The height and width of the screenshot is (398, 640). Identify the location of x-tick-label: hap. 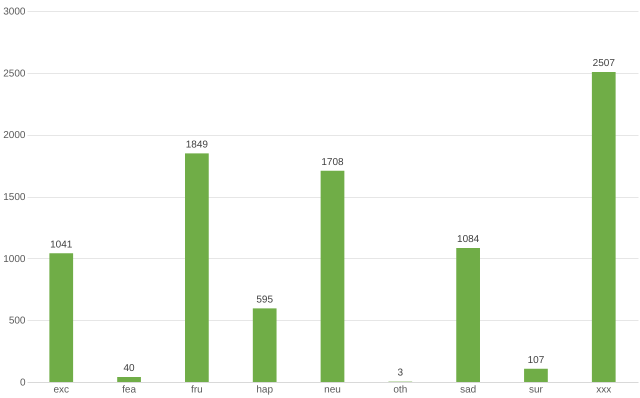
(265, 390).